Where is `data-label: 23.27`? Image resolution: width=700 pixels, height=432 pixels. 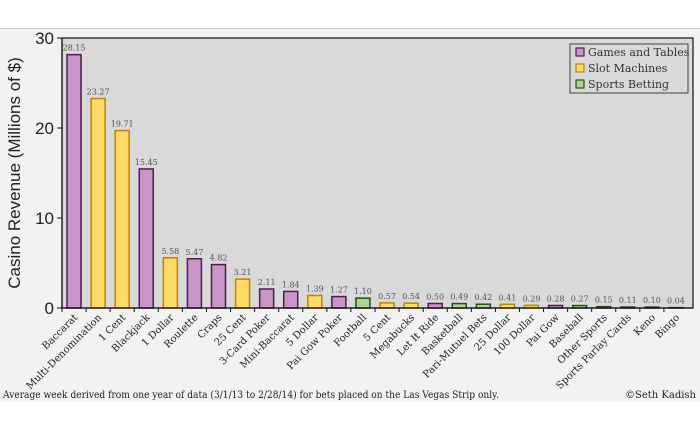 data-label: 23.27 is located at coordinates (98, 92).